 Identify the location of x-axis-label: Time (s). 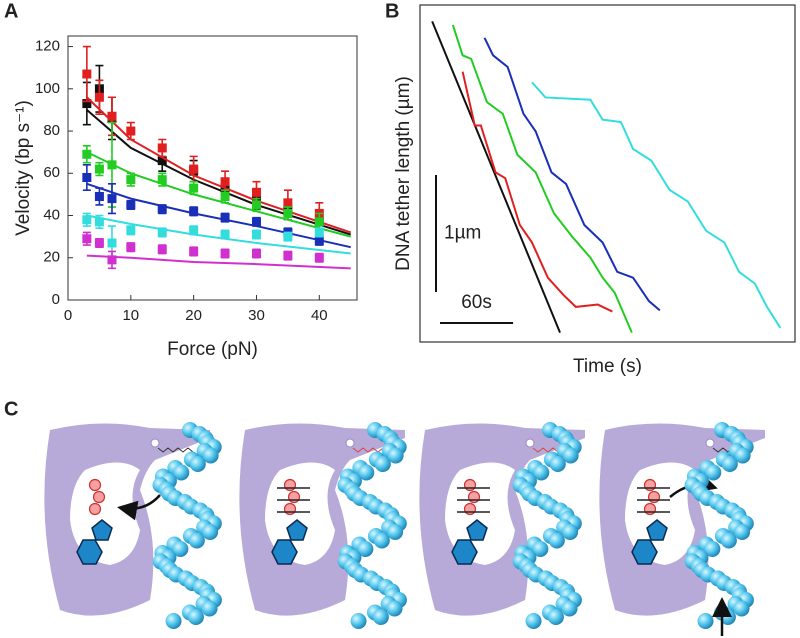
(607, 366).